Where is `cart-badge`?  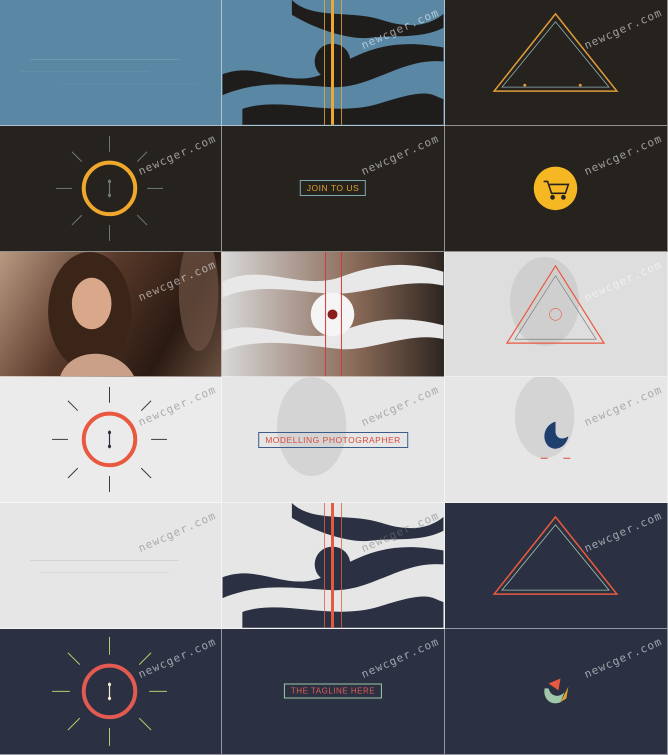
cart-badge is located at coordinates (555, 188).